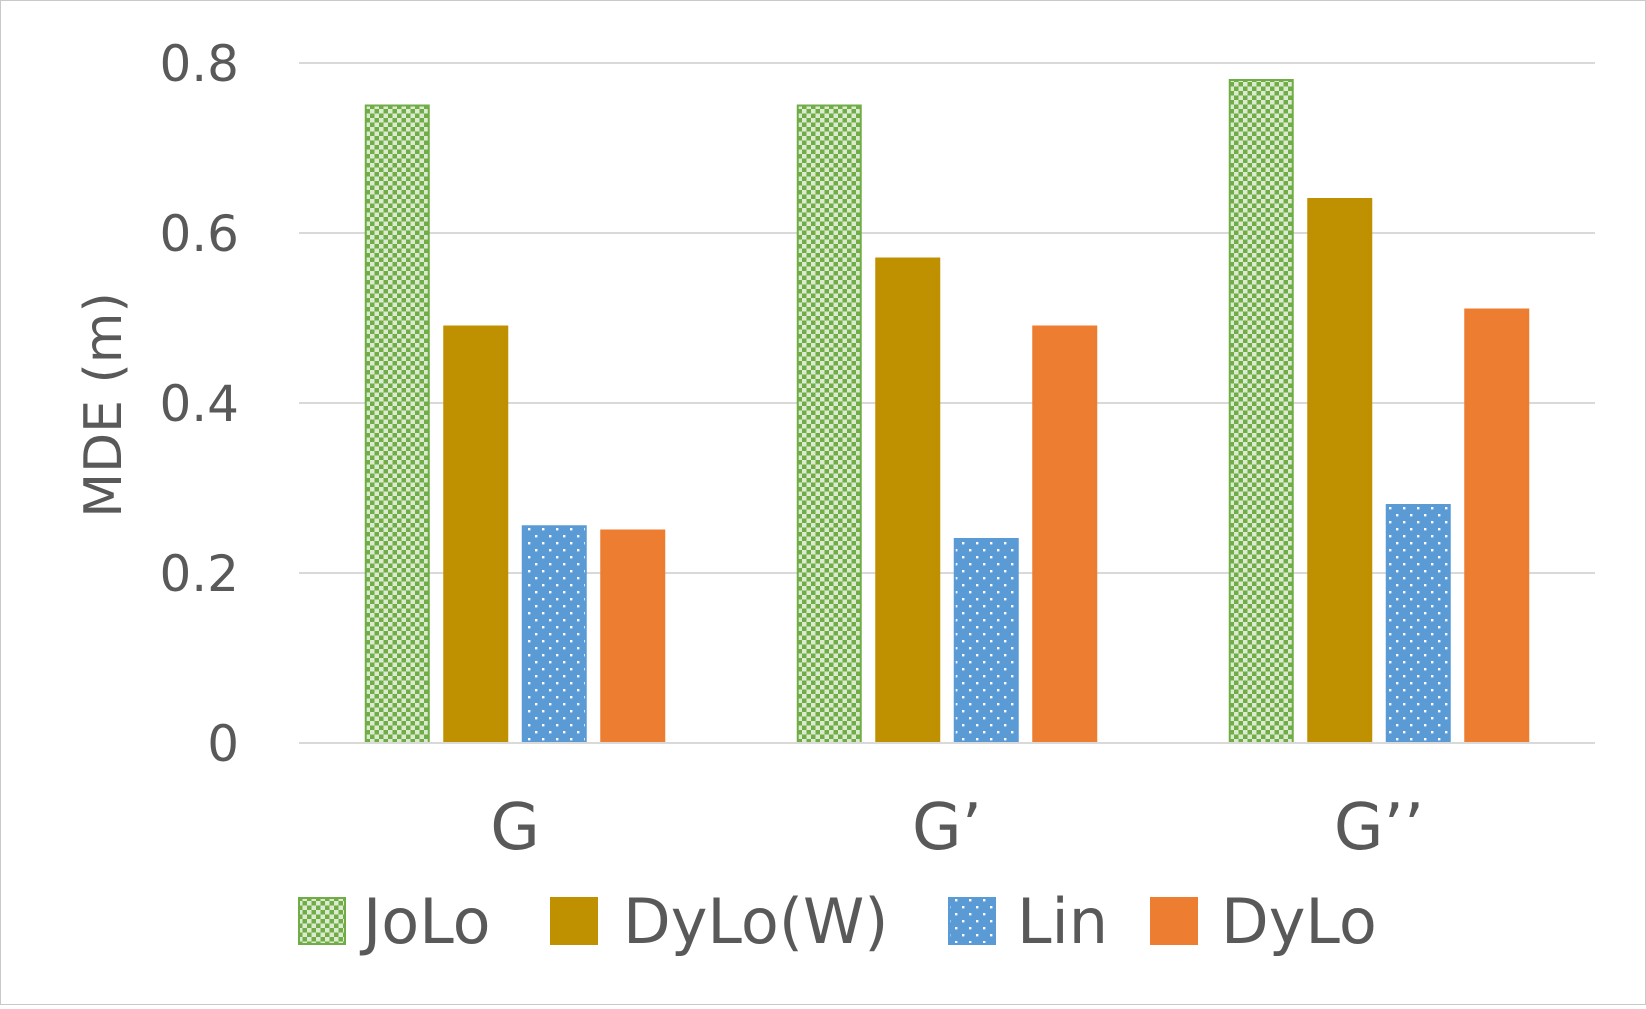 The image size is (1646, 1009). Describe the element at coordinates (1062, 921) in the screenshot. I see `legend-label: Lin` at that location.